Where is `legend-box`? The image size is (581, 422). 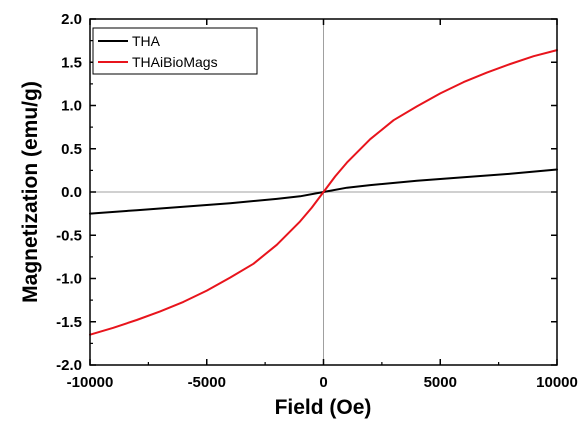 legend-box is located at coordinates (175, 51).